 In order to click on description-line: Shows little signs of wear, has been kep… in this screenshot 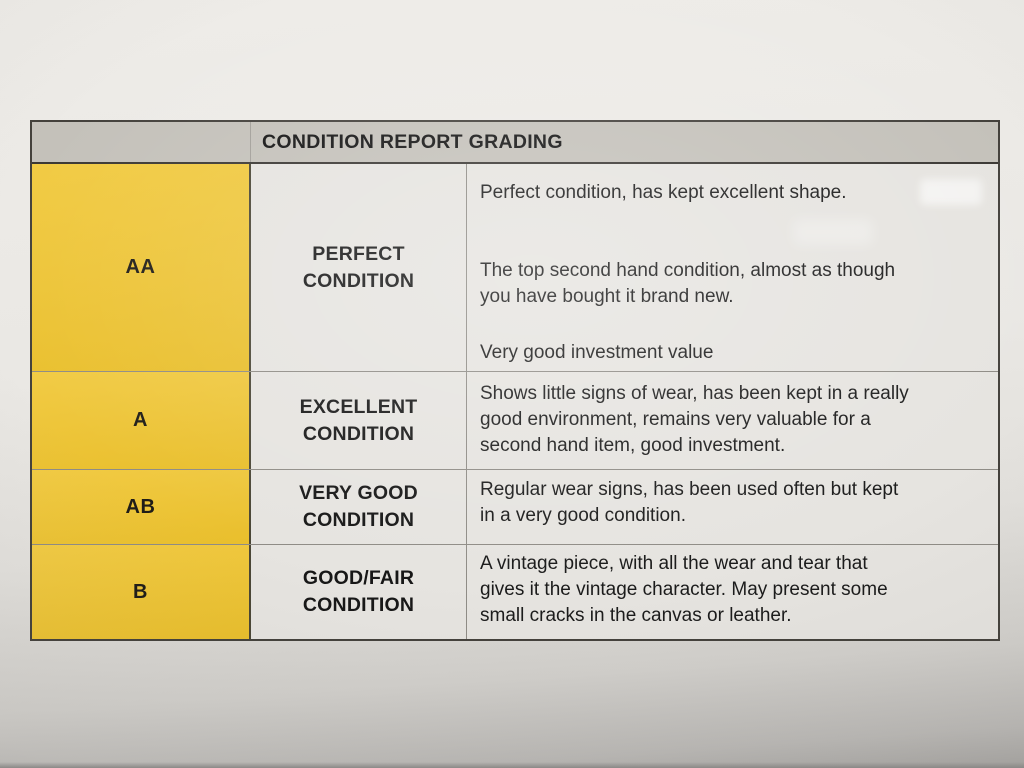, I will do `click(694, 393)`.